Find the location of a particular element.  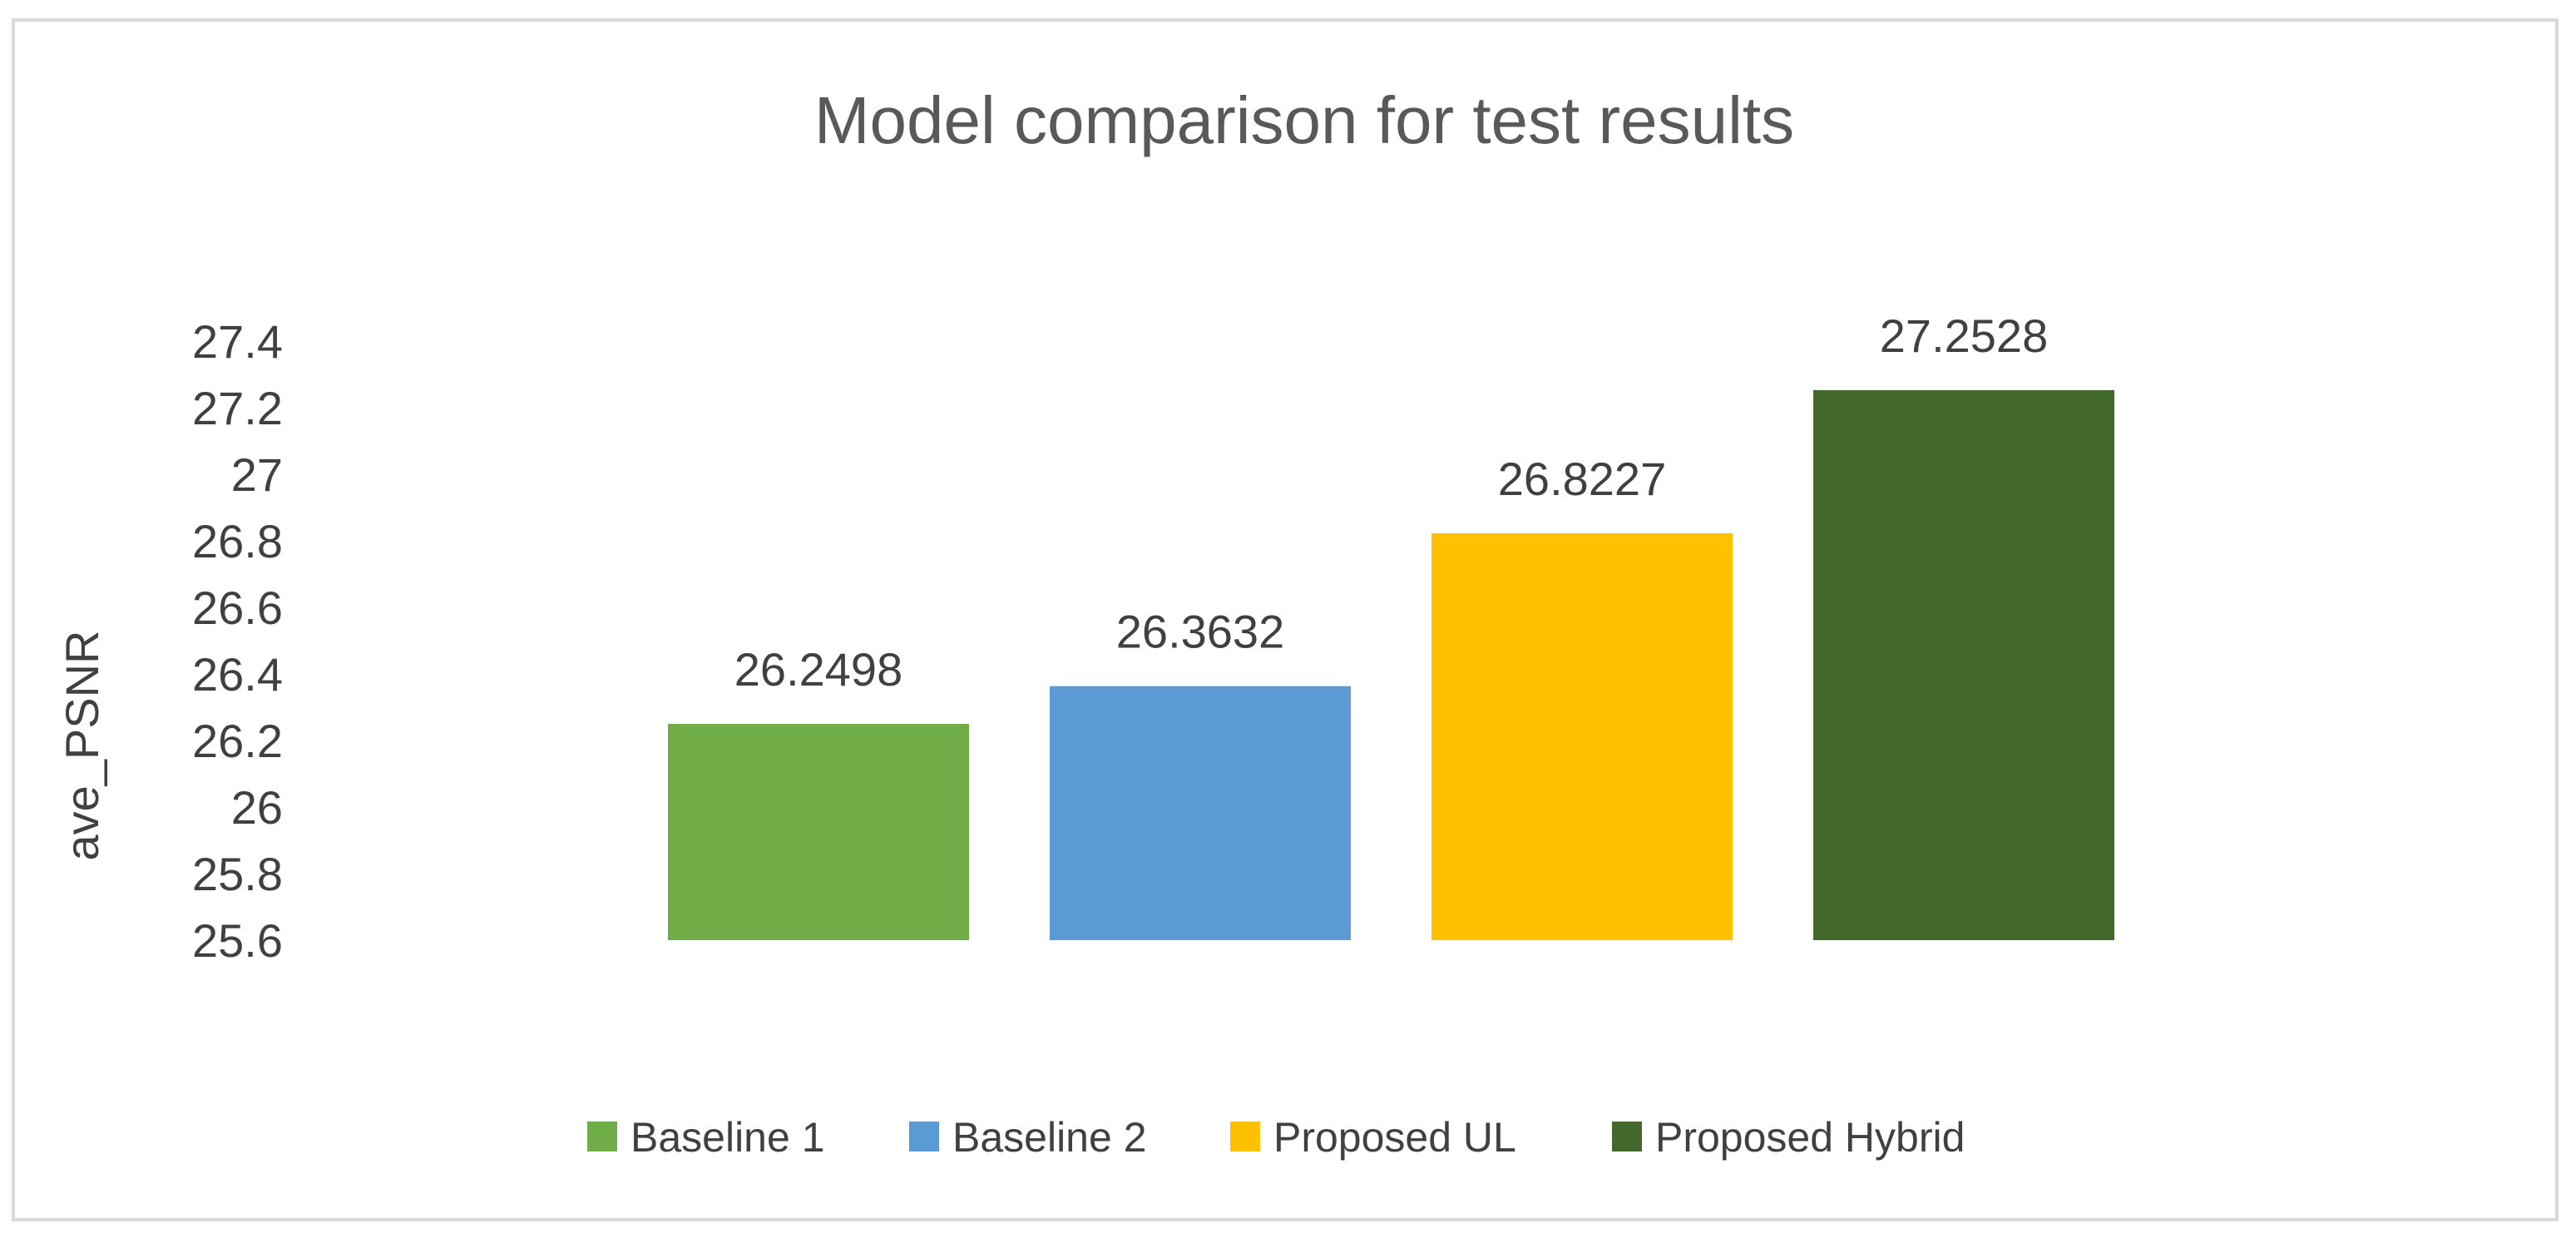

chart-title: Model comparison for test results is located at coordinates (1304, 120).